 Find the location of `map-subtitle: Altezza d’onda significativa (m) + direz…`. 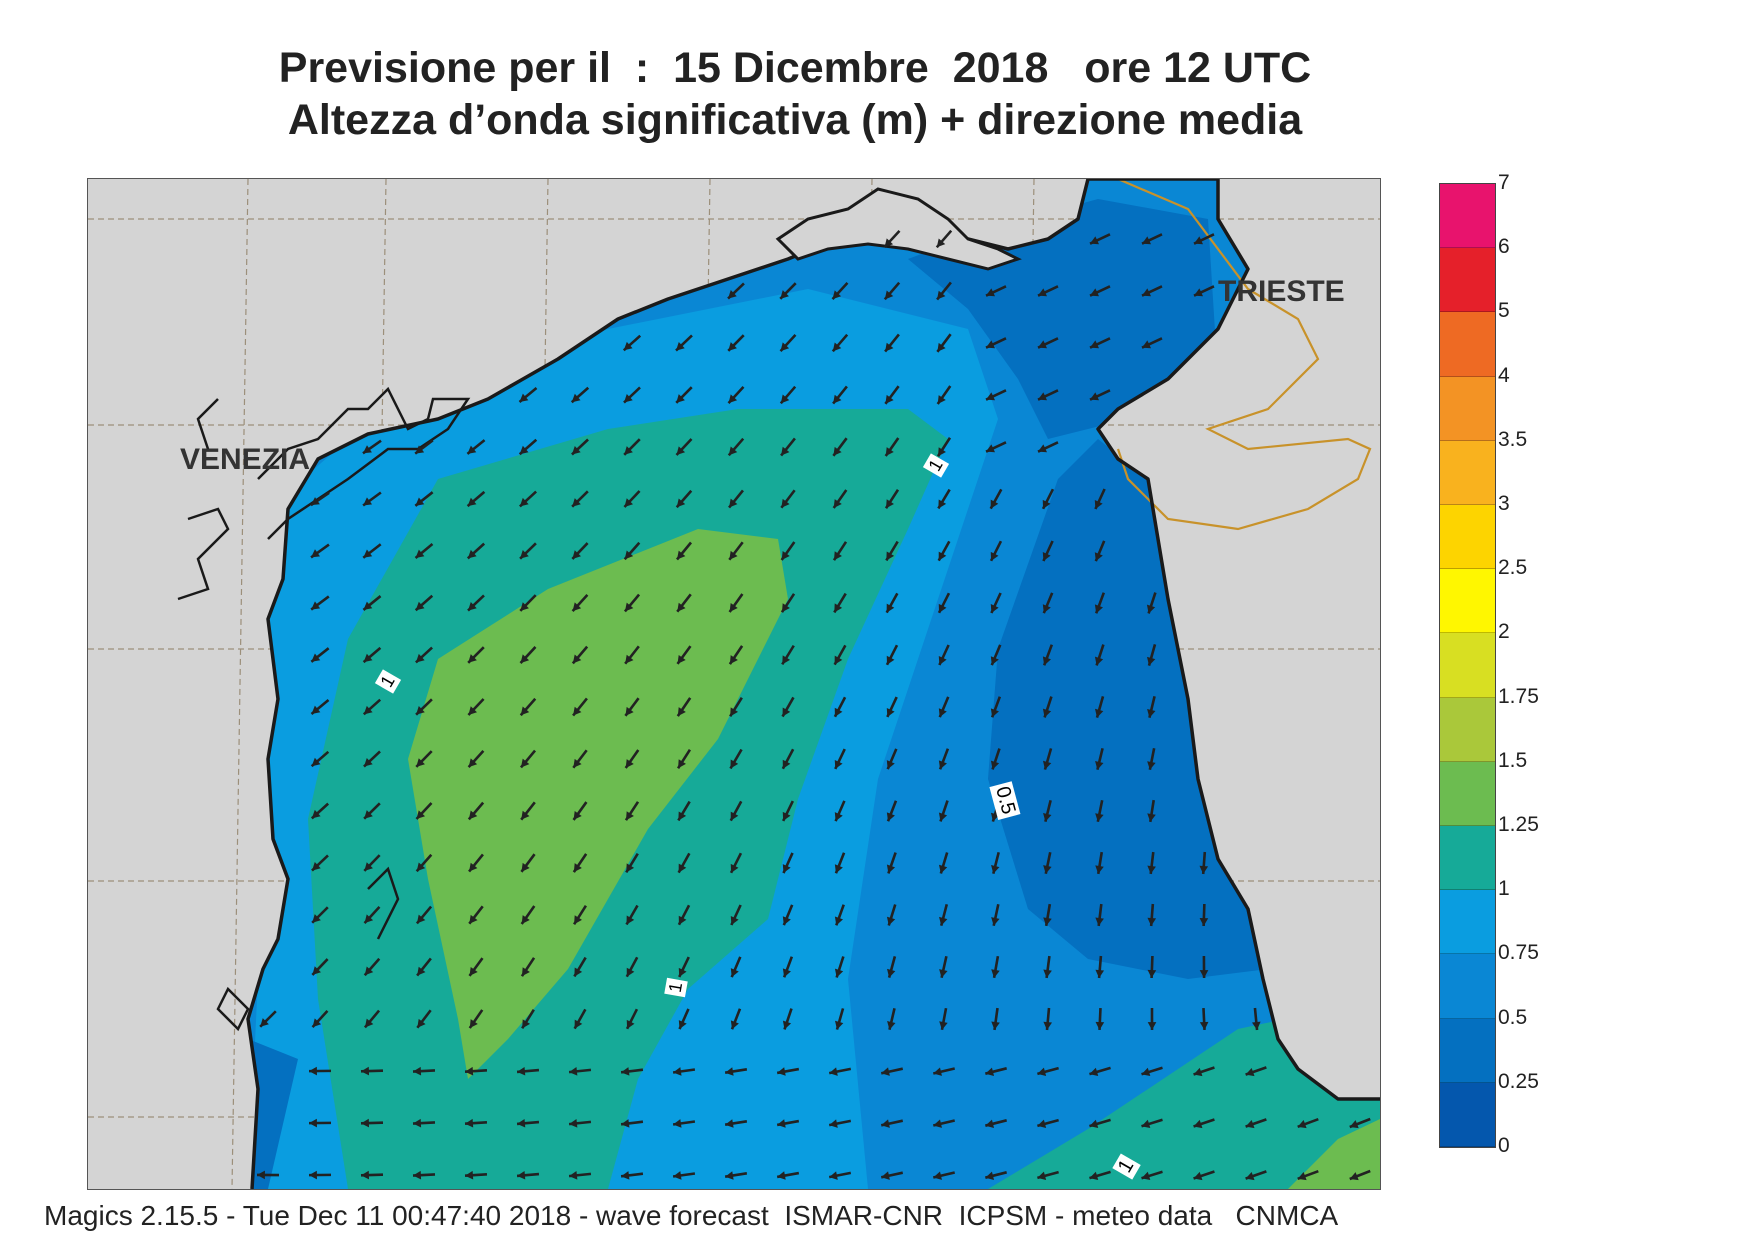

map-subtitle: Altezza d’onda significativa (m) + direz… is located at coordinates (795, 120).